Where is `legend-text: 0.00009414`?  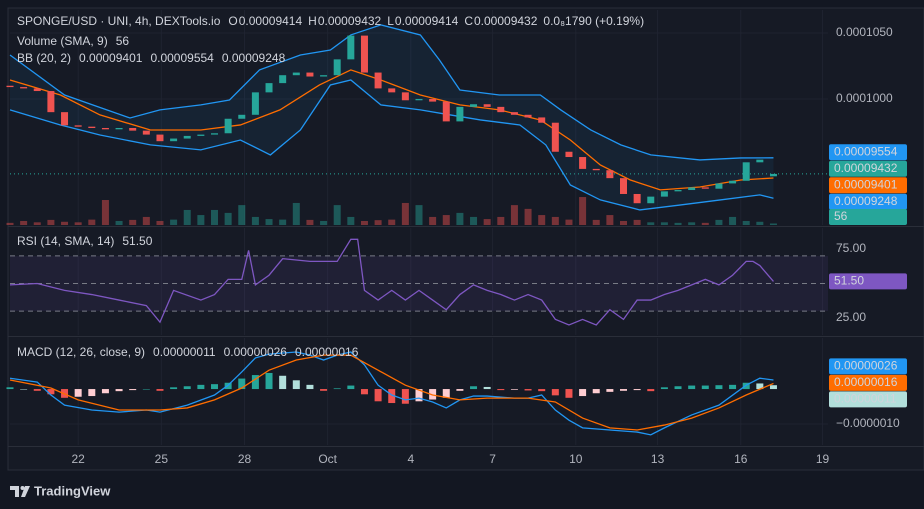 legend-text: 0.00009414 is located at coordinates (427, 21).